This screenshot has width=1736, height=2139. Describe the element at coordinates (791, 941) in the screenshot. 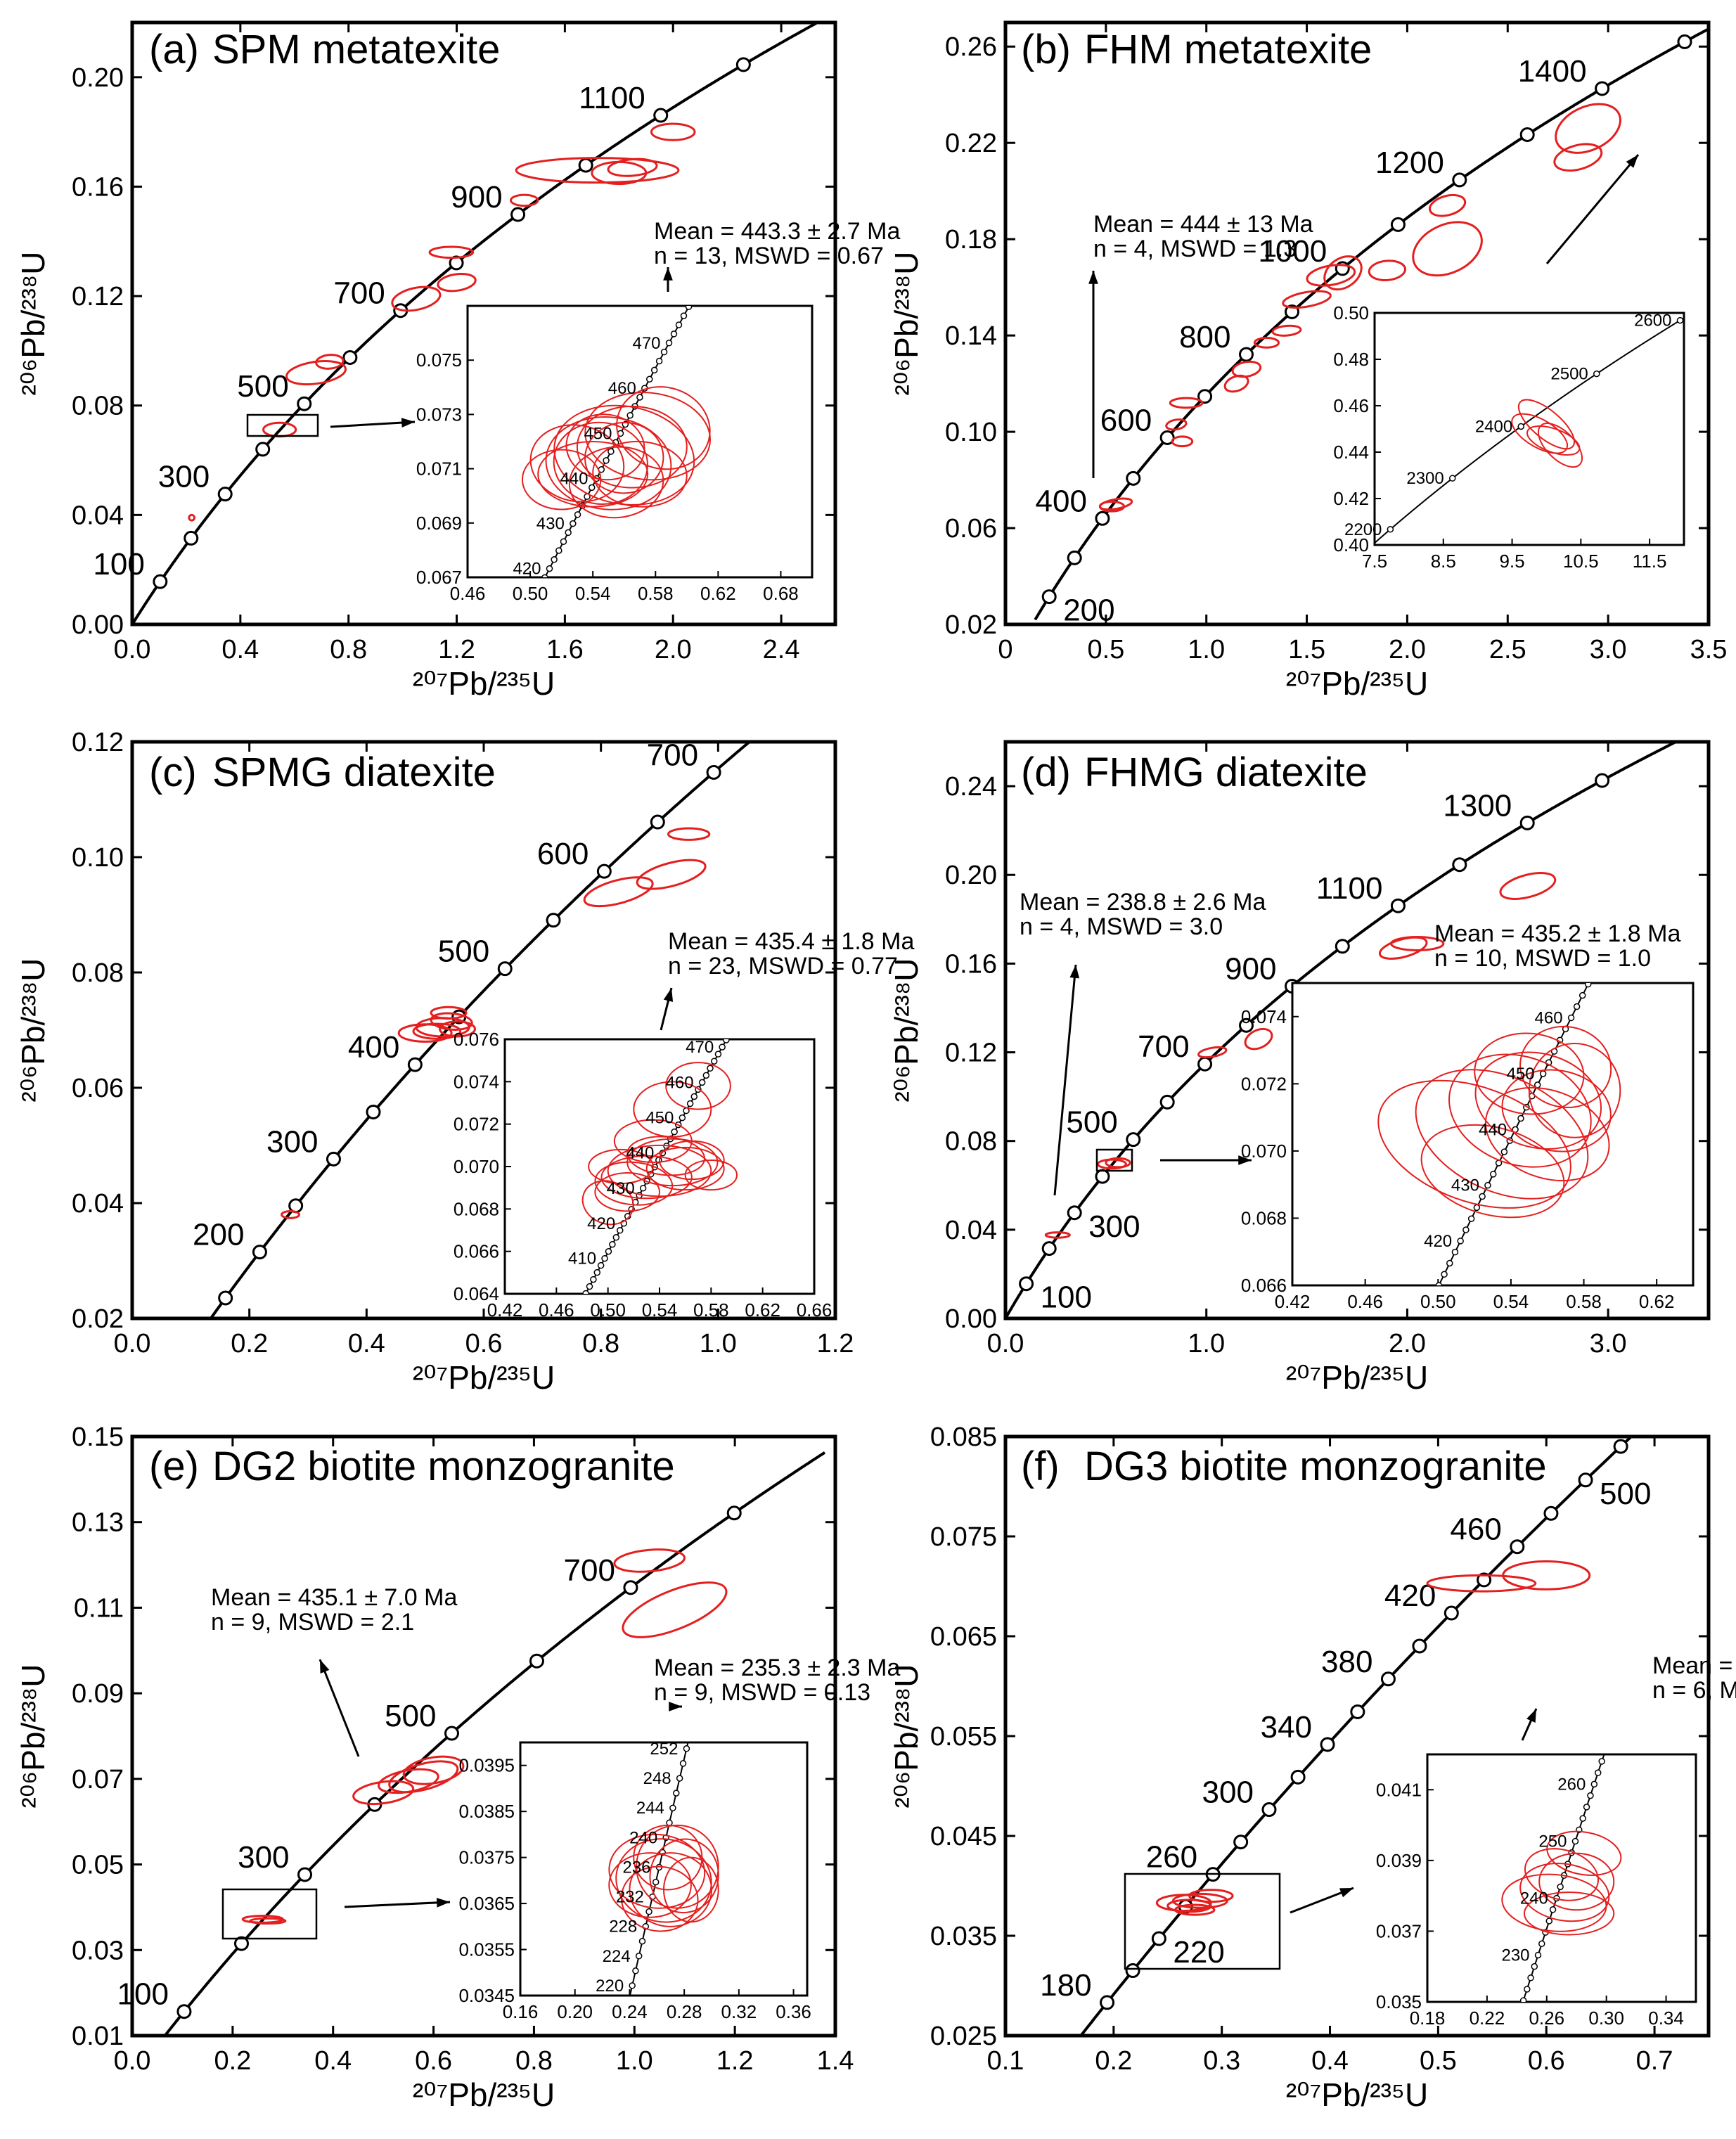

I see `mean-age-annotation: Mean = 435.4 ± 1.8 Ma` at that location.